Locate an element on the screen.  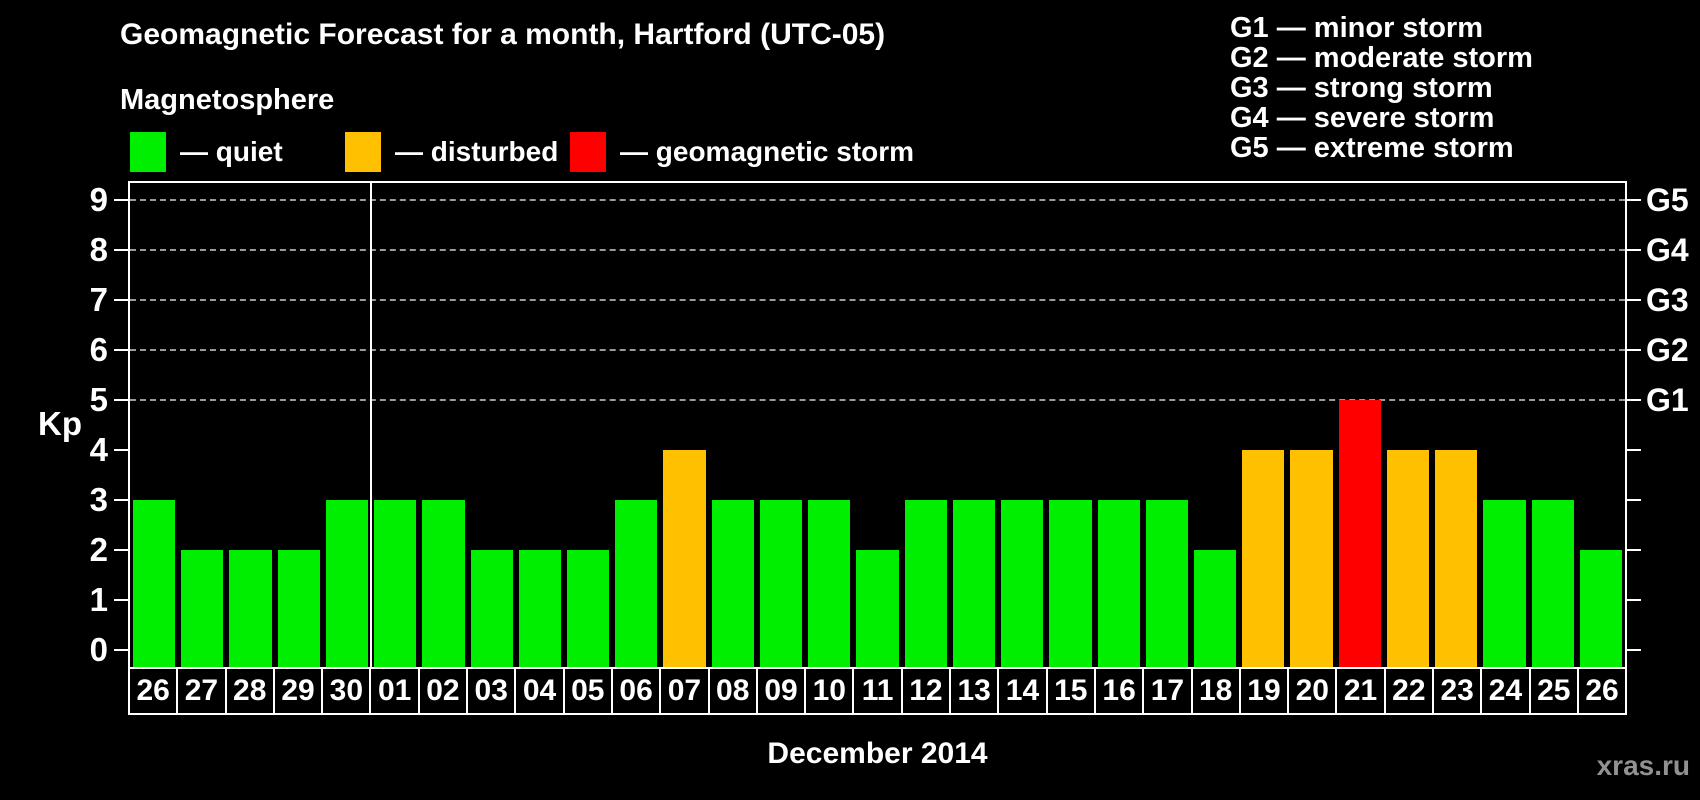
y-tick-label-4: 4 is located at coordinates (98, 449).